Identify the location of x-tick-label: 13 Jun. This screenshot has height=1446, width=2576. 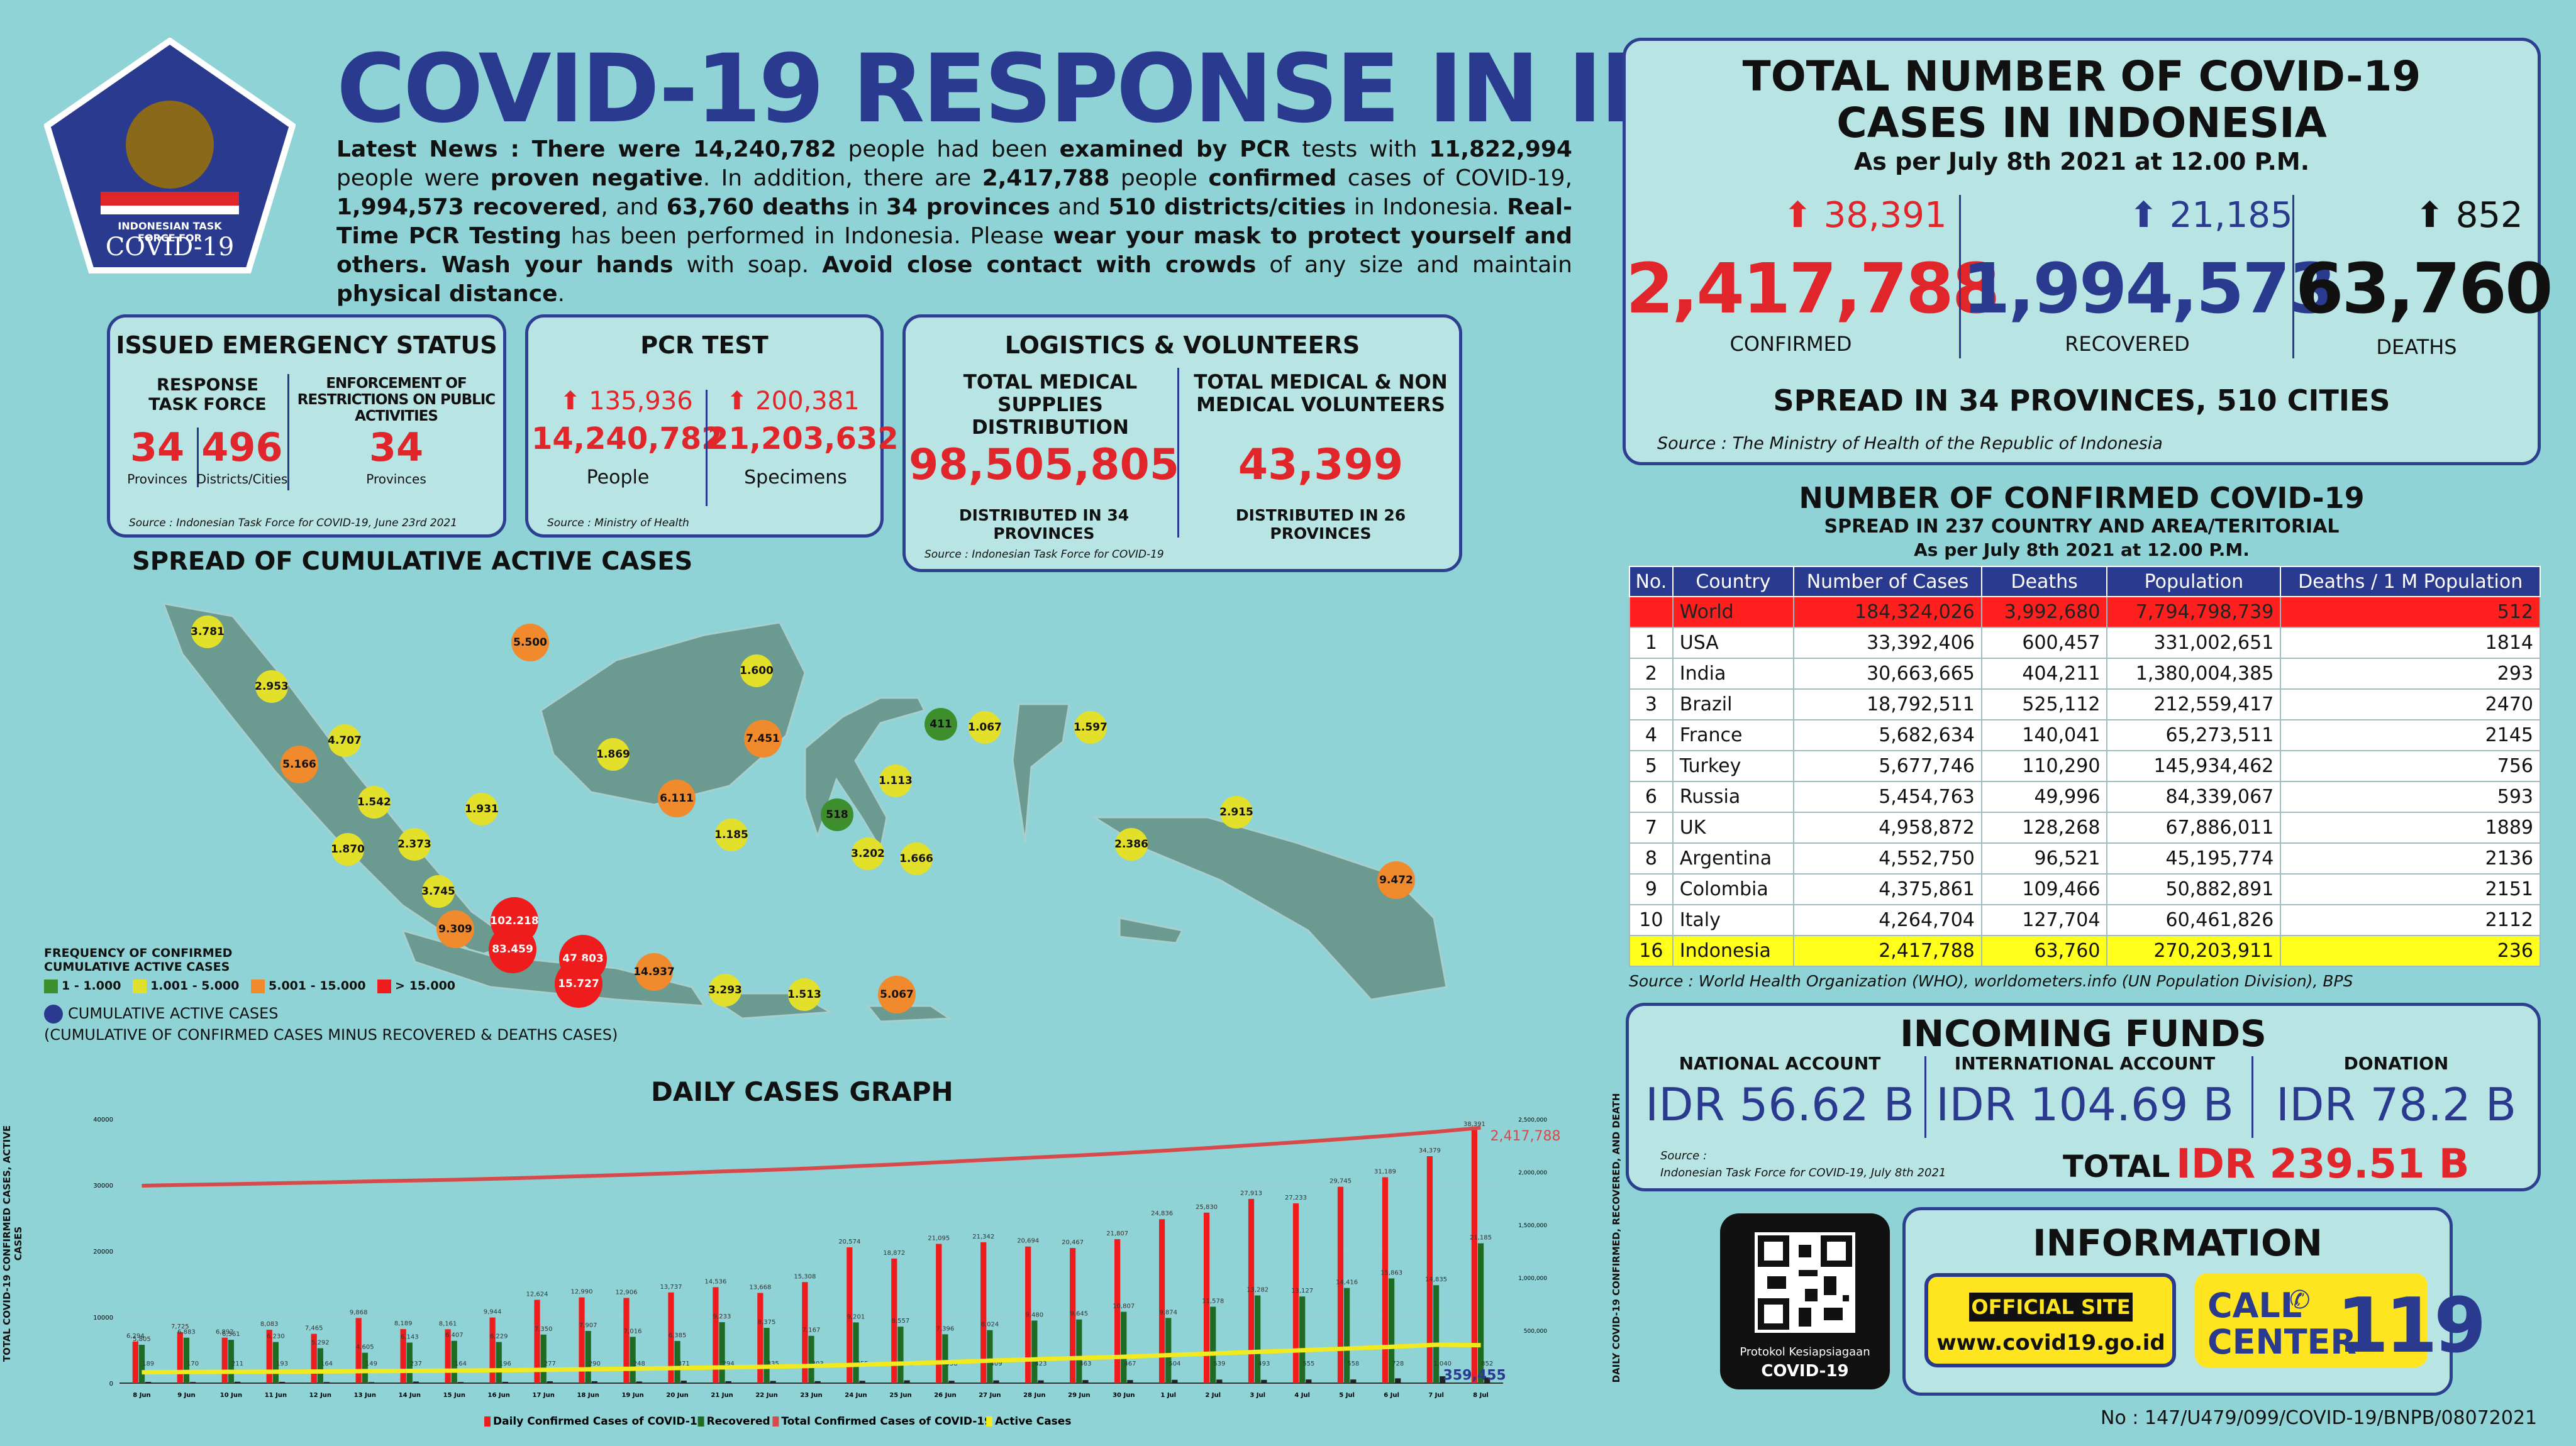
(365, 1395).